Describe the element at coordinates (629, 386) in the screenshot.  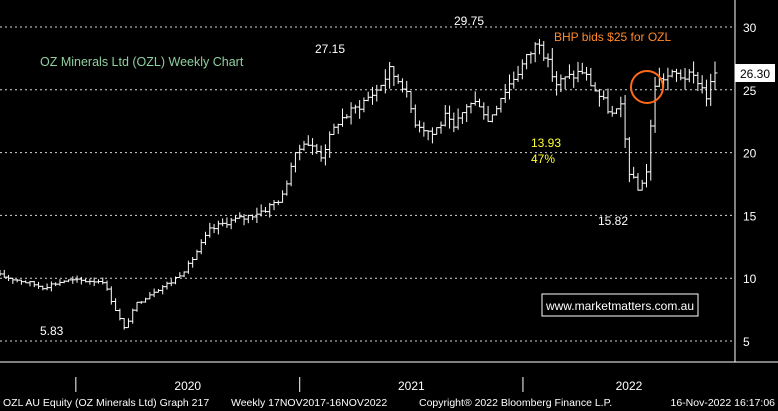
I see `x-tick-label: 2022` at that location.